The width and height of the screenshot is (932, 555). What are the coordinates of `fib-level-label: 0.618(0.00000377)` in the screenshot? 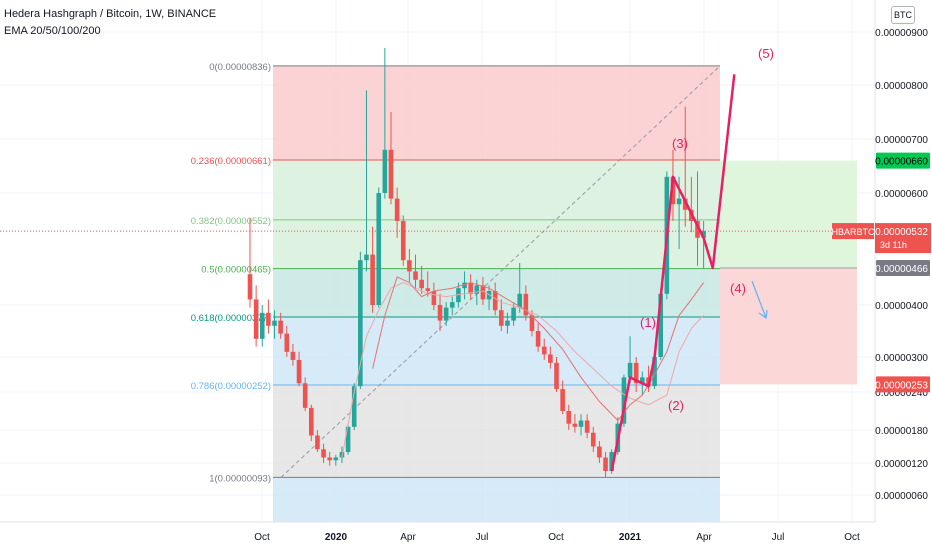 It's located at (231, 318).